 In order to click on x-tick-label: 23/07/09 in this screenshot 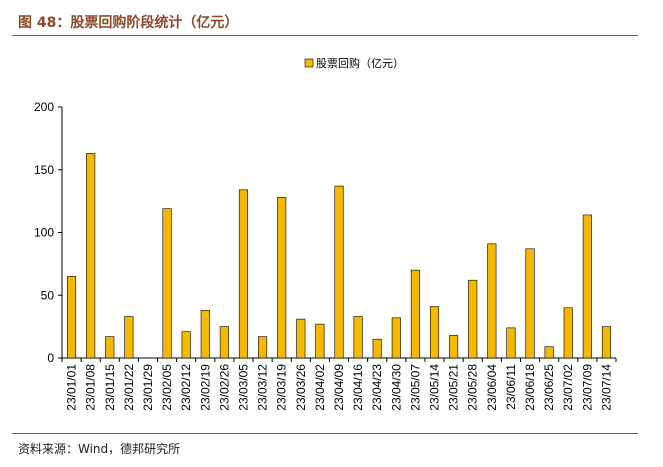, I will do `click(587, 387)`.